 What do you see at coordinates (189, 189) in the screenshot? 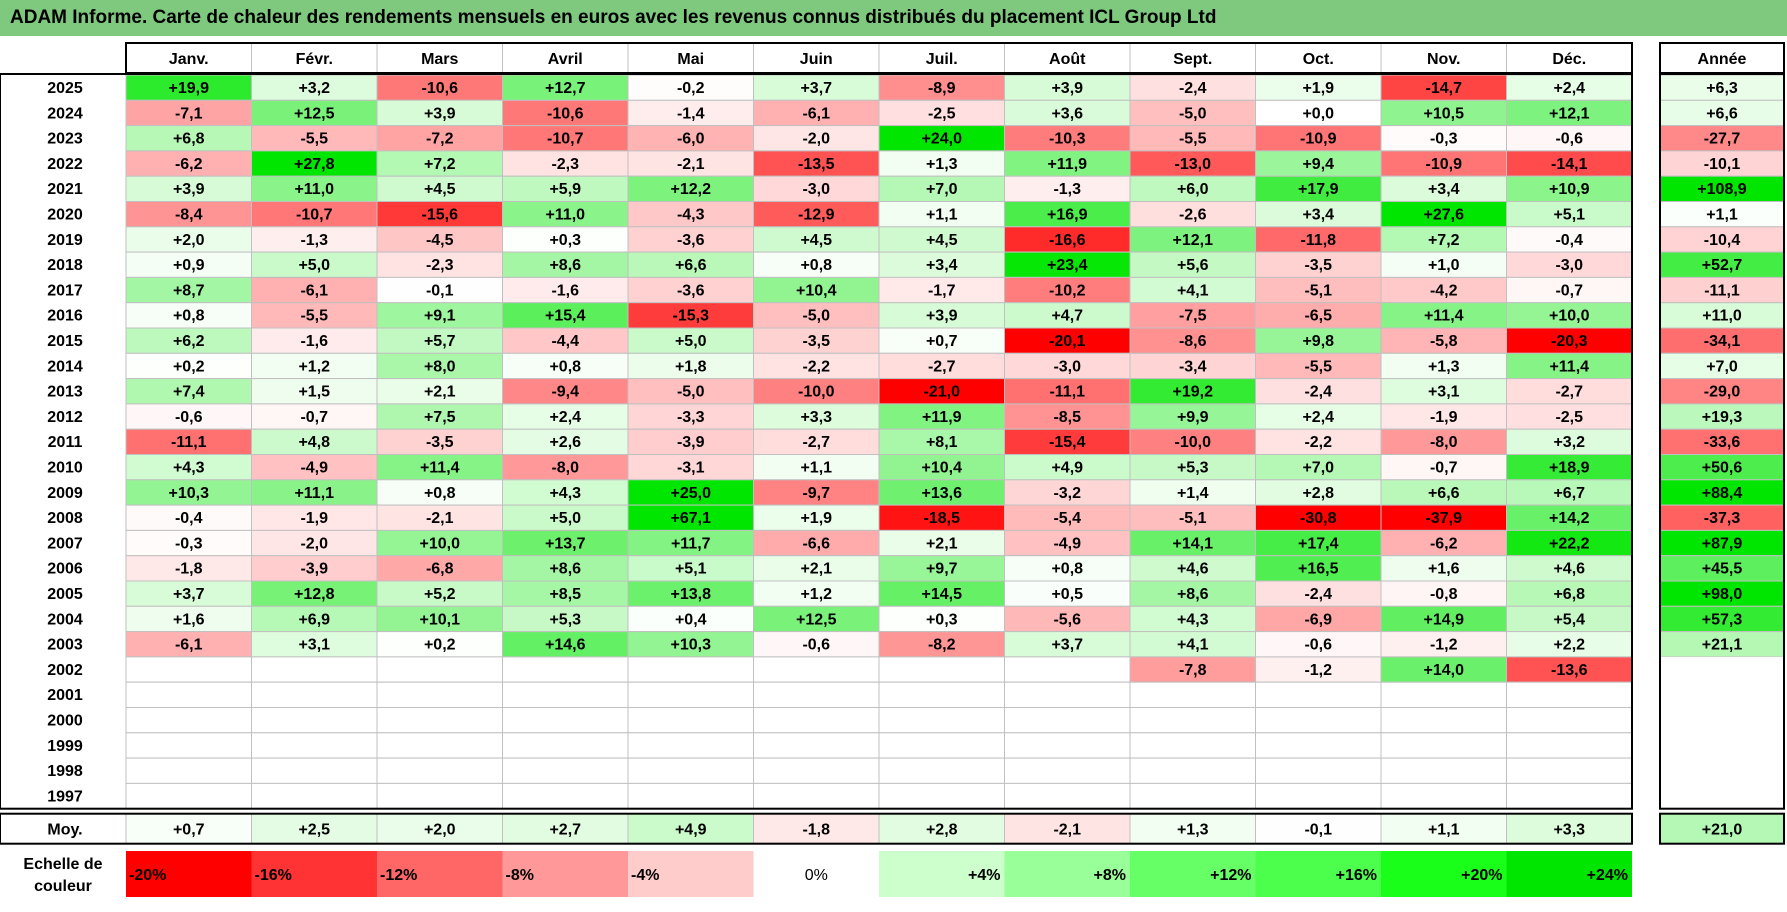
I see `heatmap-cell-value: +3,9` at bounding box center [189, 189].